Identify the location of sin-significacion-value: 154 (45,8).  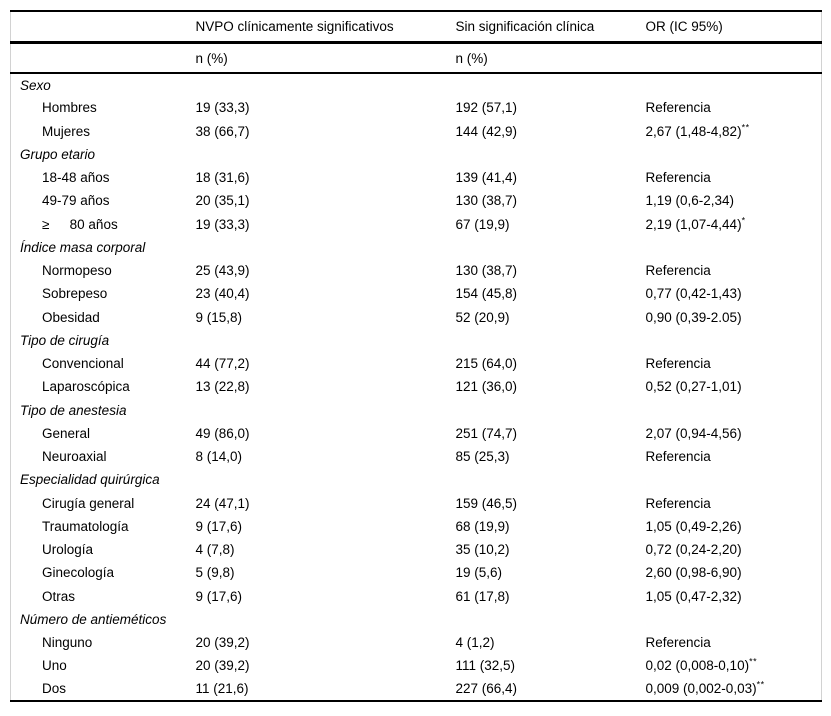
(486, 294).